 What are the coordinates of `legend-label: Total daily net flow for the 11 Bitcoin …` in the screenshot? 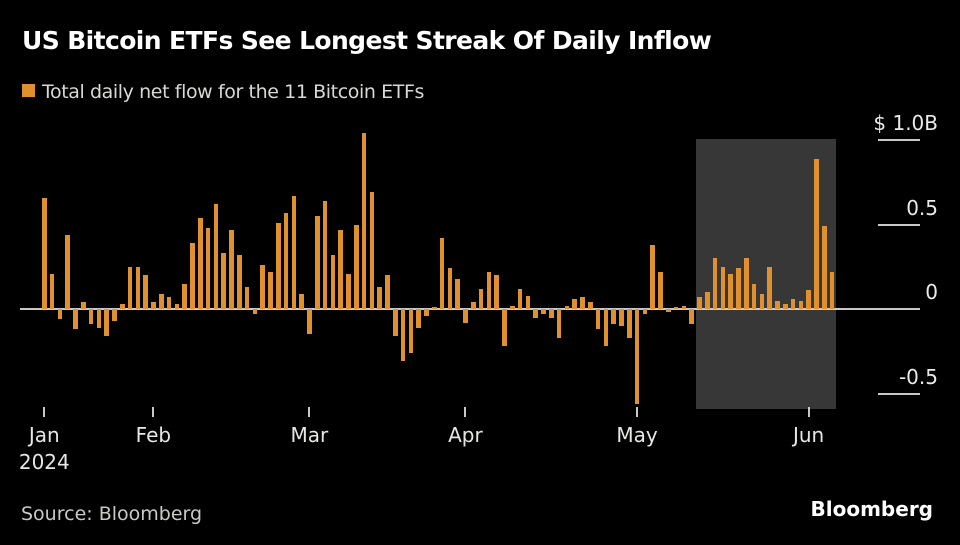 It's located at (233, 92).